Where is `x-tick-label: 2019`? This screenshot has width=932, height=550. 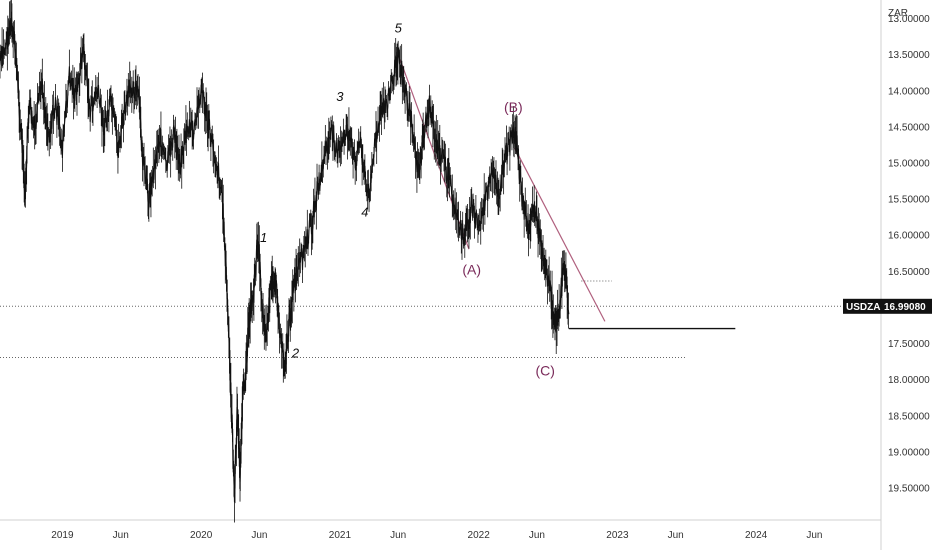 x-tick-label: 2019 is located at coordinates (62, 535).